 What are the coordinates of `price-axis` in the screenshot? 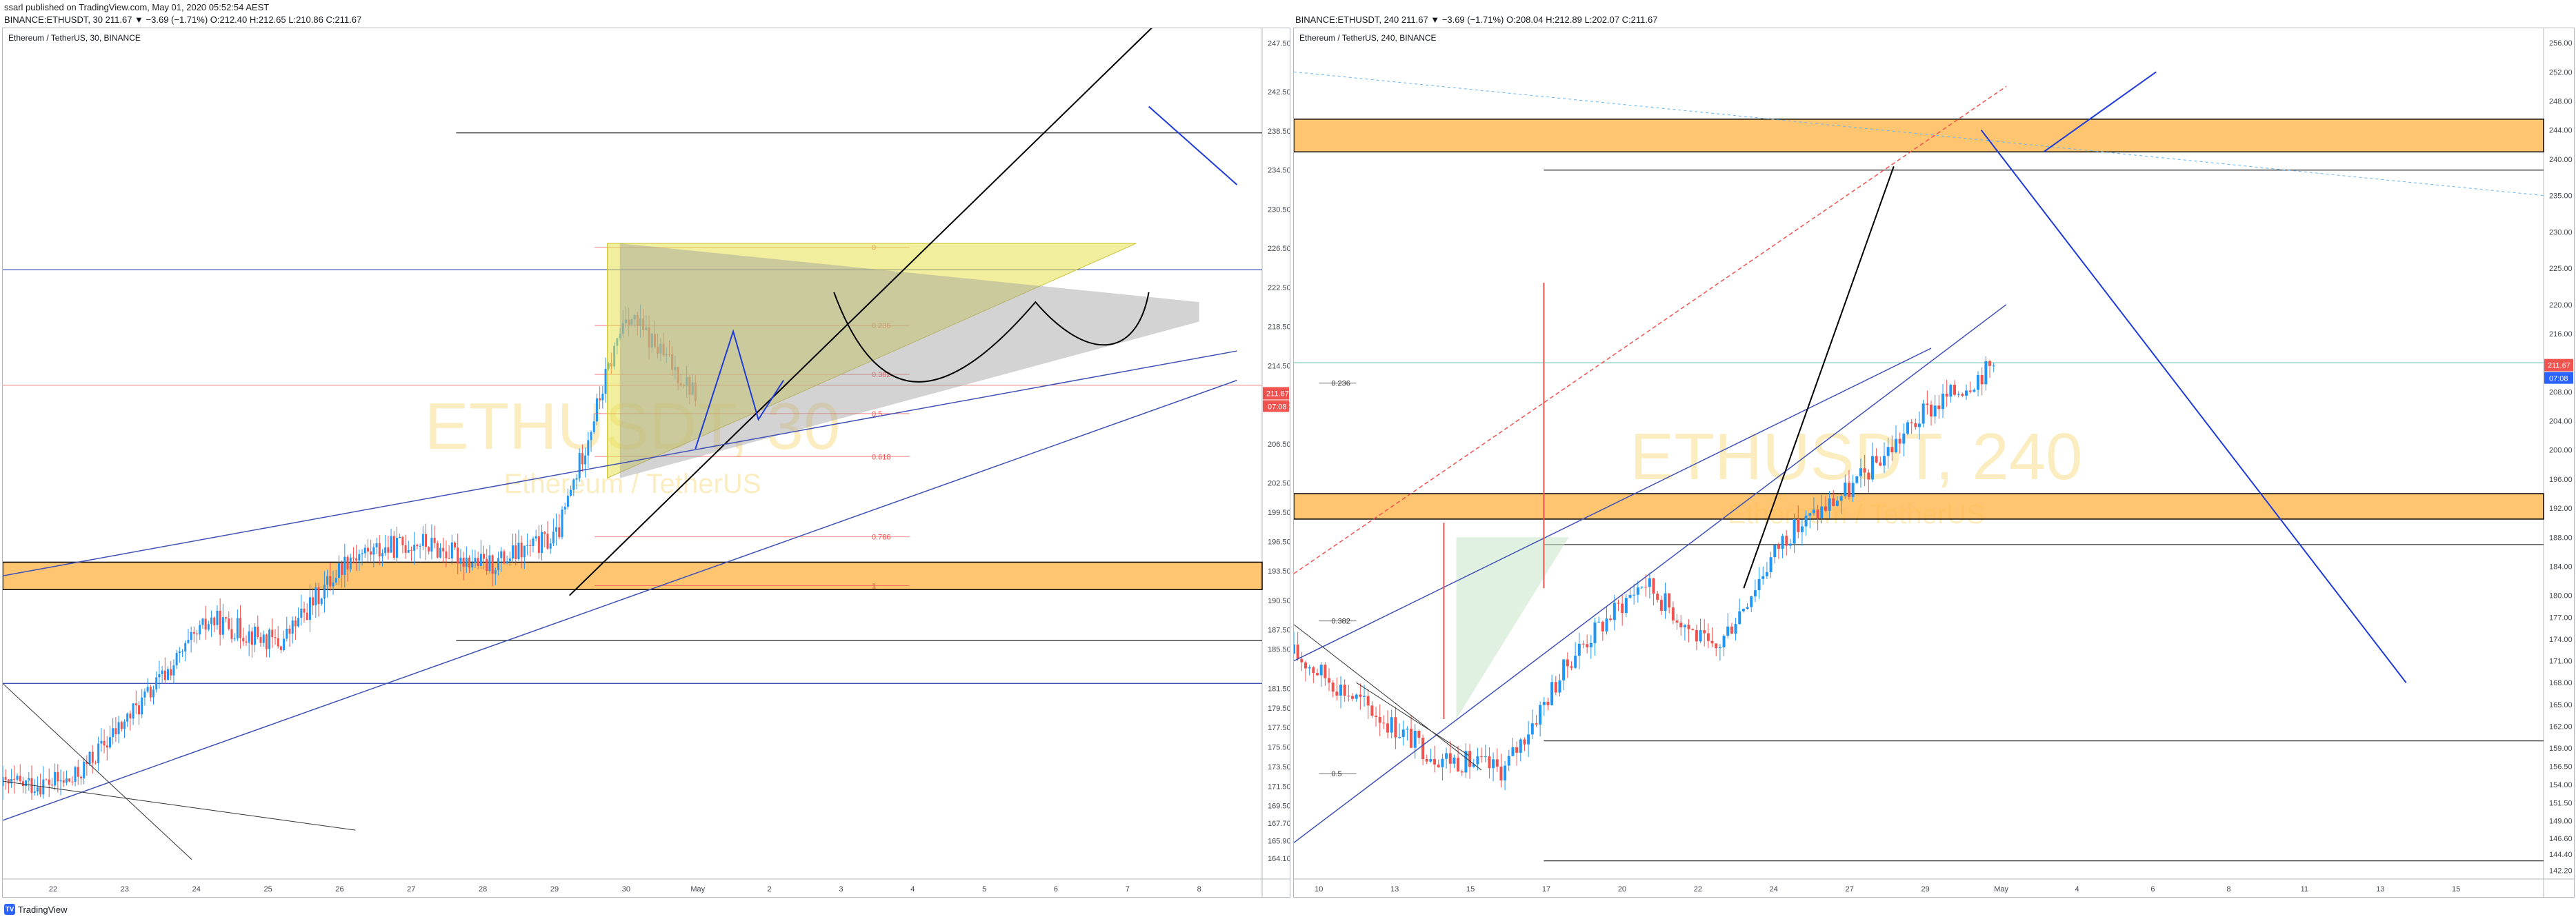 It's located at (2559, 462).